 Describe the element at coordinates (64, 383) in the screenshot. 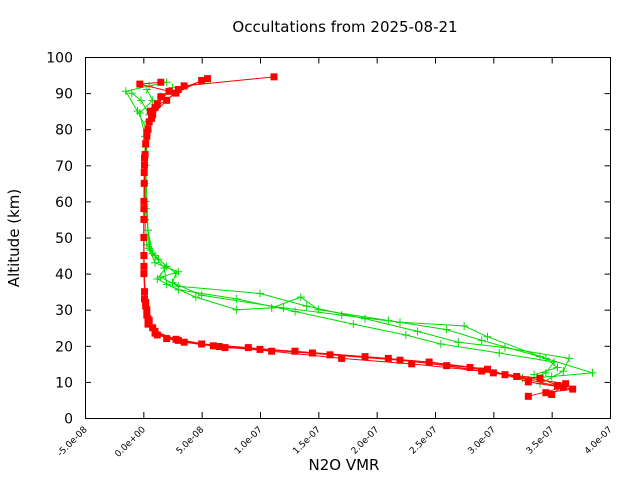

I see `y-tick-label: 10` at that location.